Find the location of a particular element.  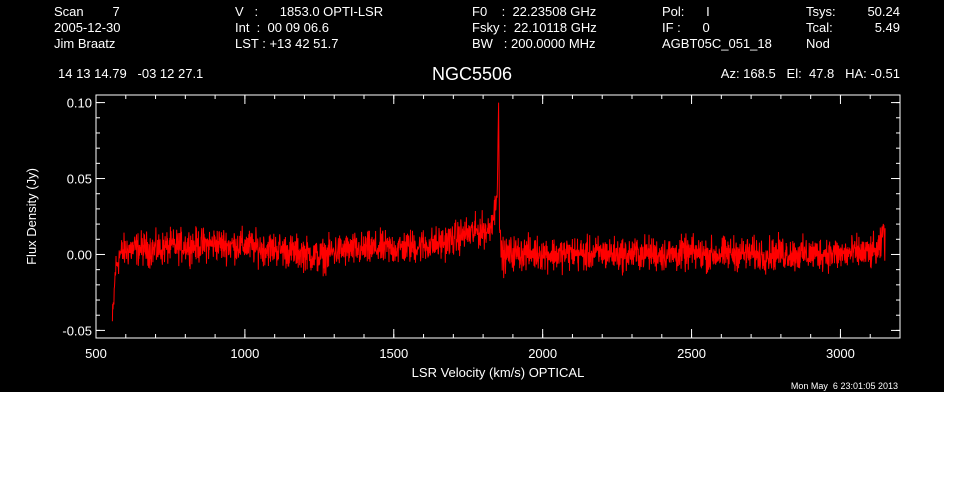

velocity-label: V : 1853.0 OPTI-LSR is located at coordinates (309, 11).